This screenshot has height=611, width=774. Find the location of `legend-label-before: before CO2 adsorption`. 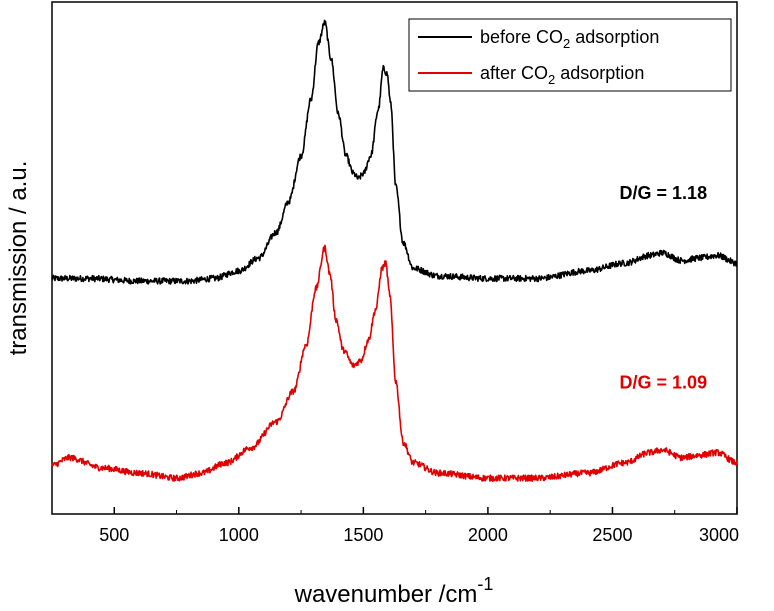

legend-label-before: before CO2 adsorption is located at coordinates (569, 39).